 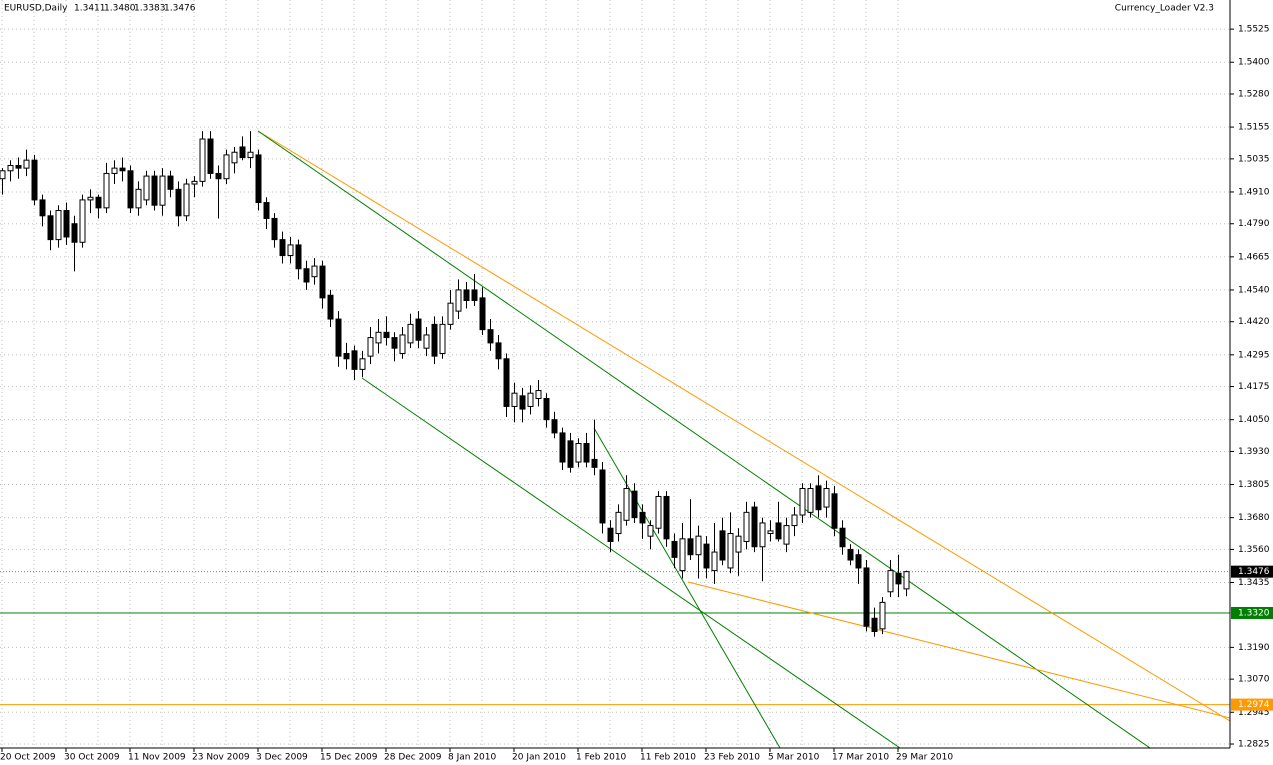 I want to click on x-tick-label: 3 Dec 2009, so click(x=282, y=758).